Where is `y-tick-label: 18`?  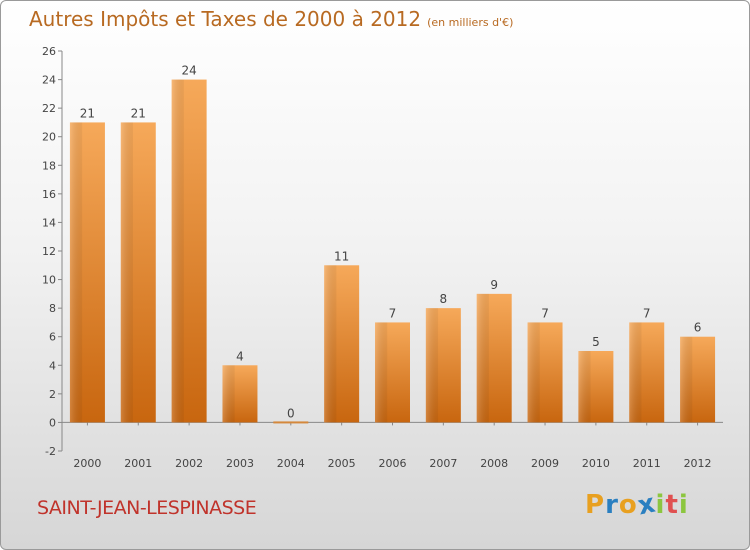
y-tick-label: 18 is located at coordinates (49, 165).